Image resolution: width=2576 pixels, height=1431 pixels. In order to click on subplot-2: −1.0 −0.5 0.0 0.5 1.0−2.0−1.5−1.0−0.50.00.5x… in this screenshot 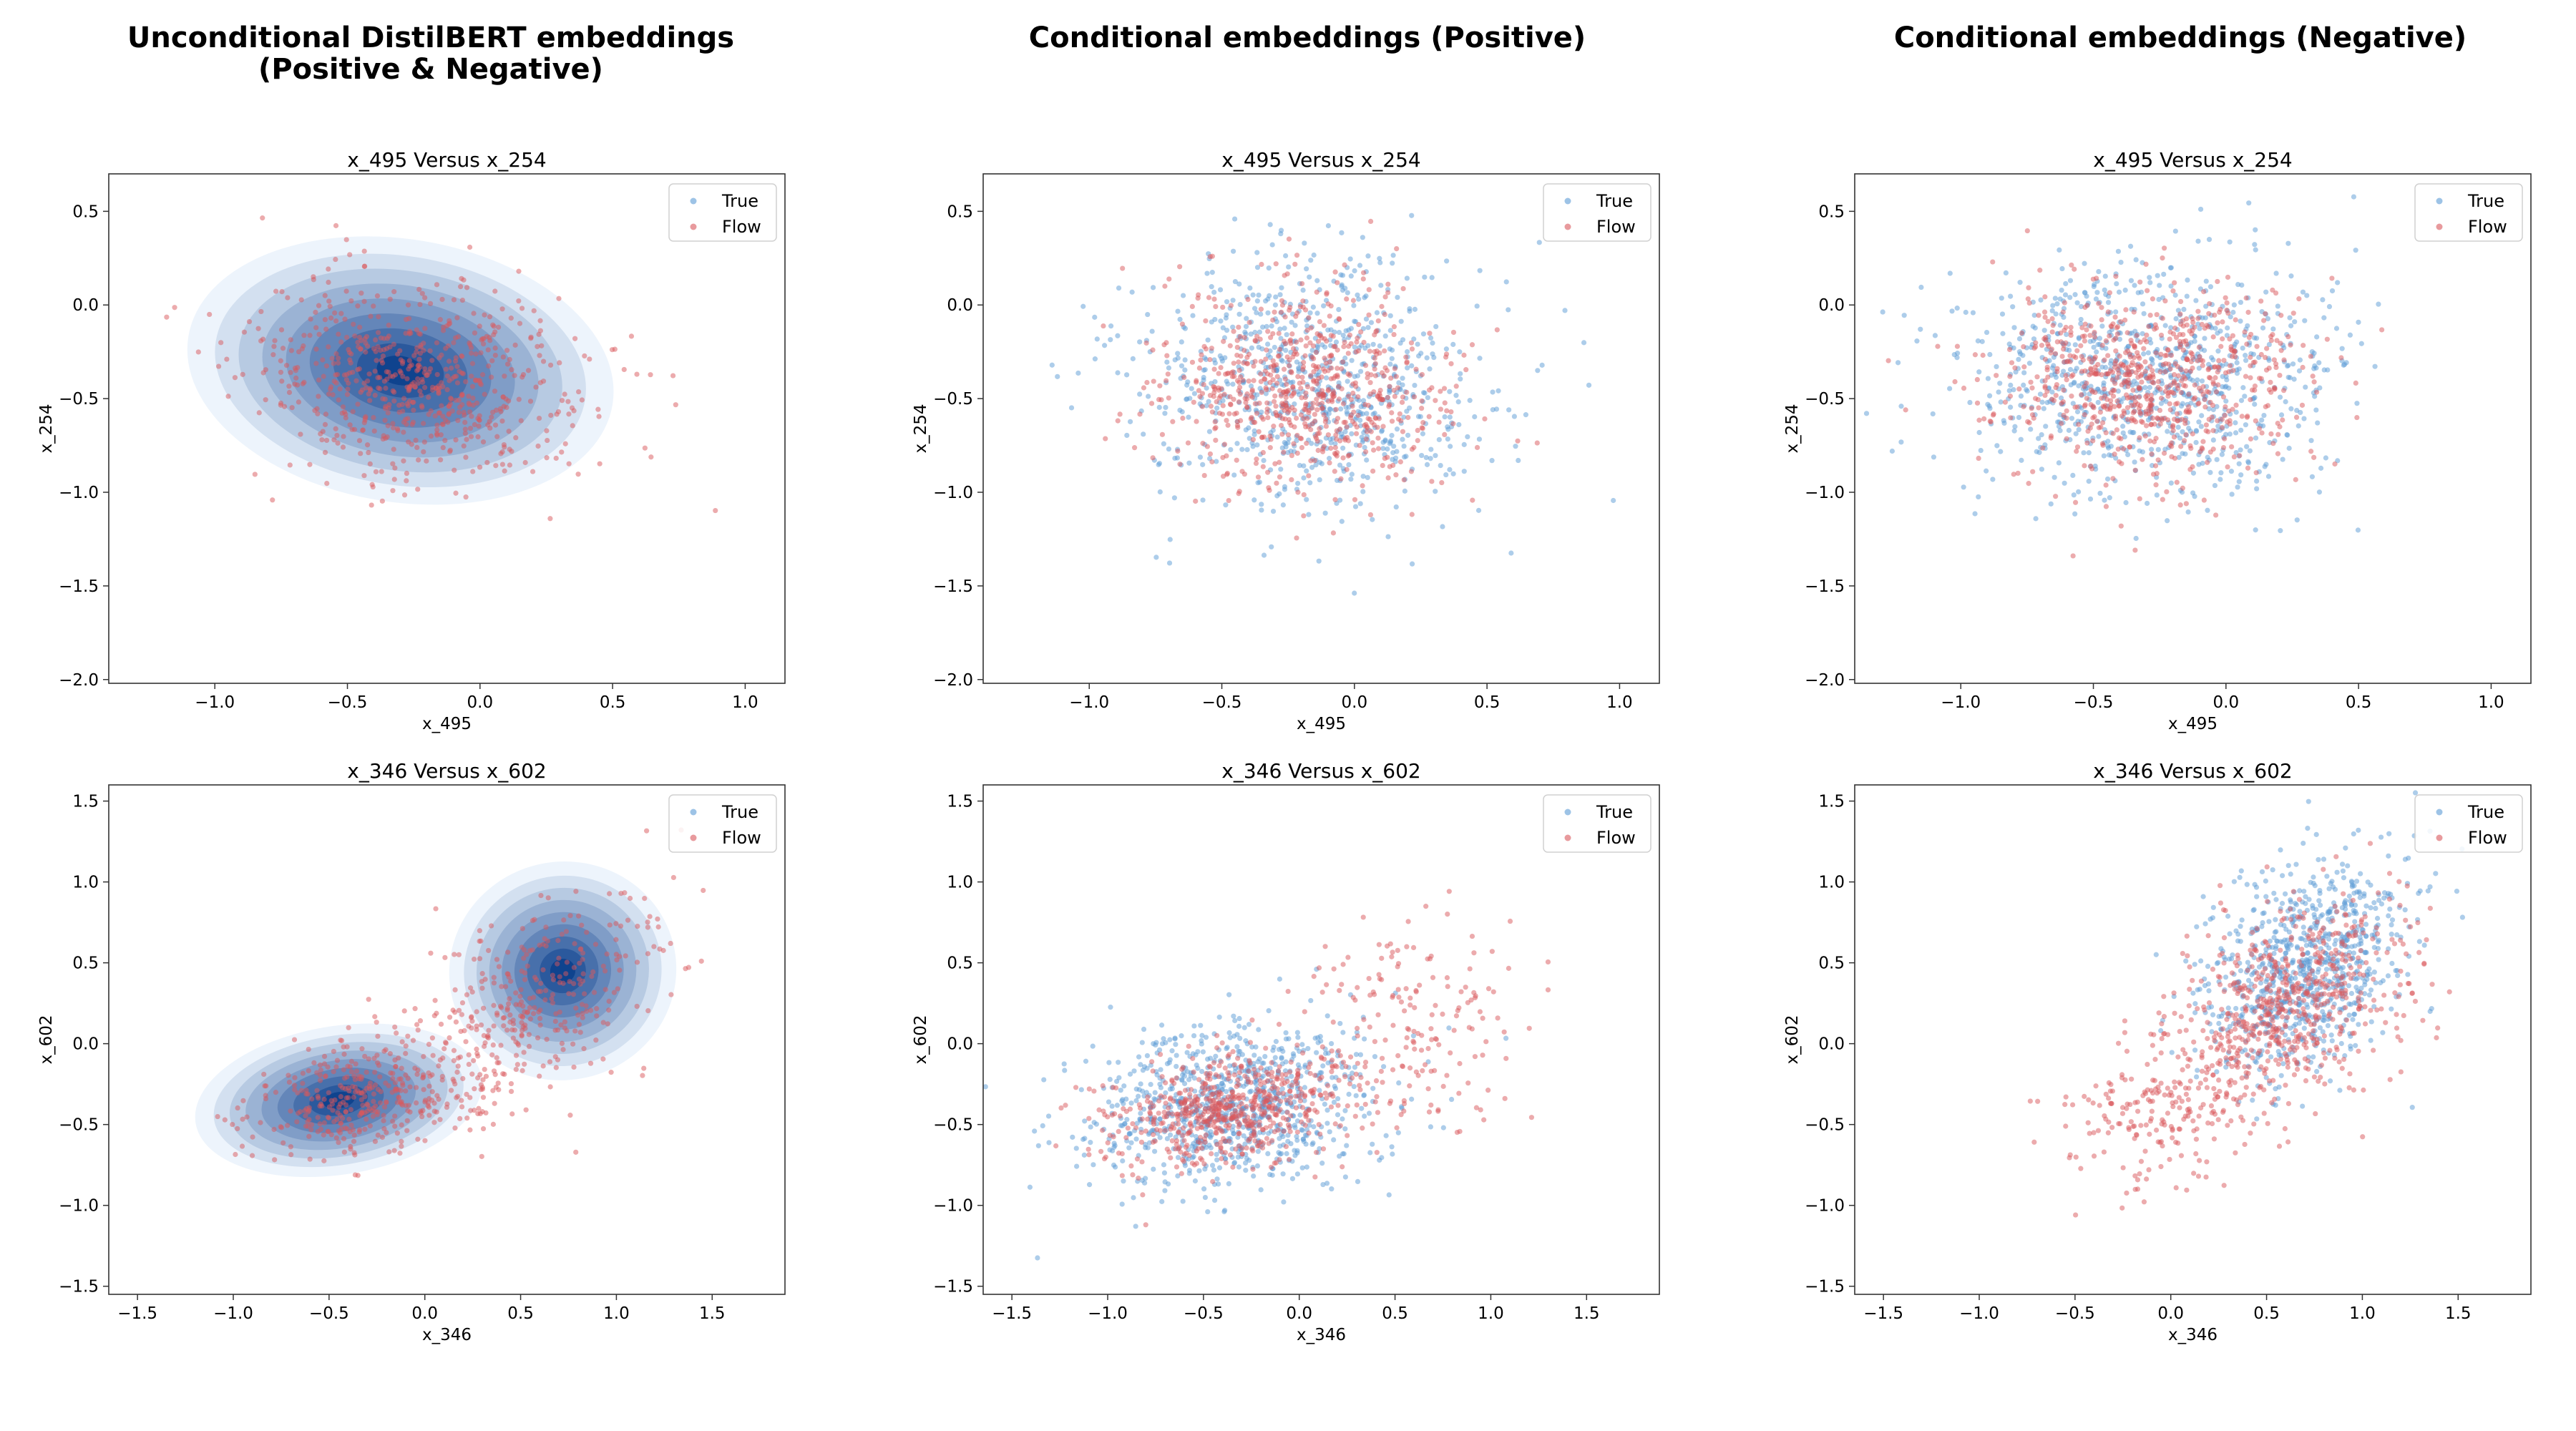, I will do `click(1286, 441)`.